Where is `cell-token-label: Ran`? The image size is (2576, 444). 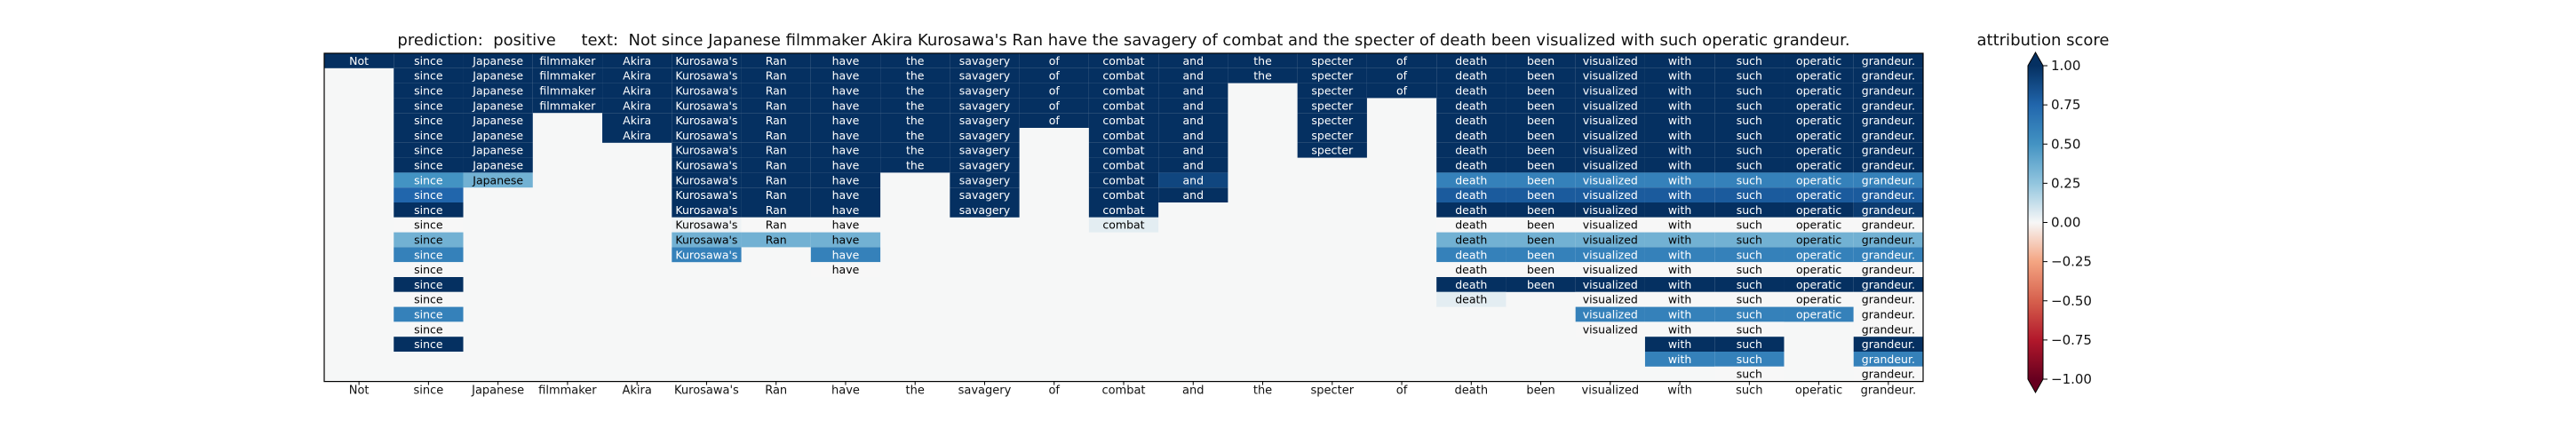 cell-token-label: Ran is located at coordinates (776, 105).